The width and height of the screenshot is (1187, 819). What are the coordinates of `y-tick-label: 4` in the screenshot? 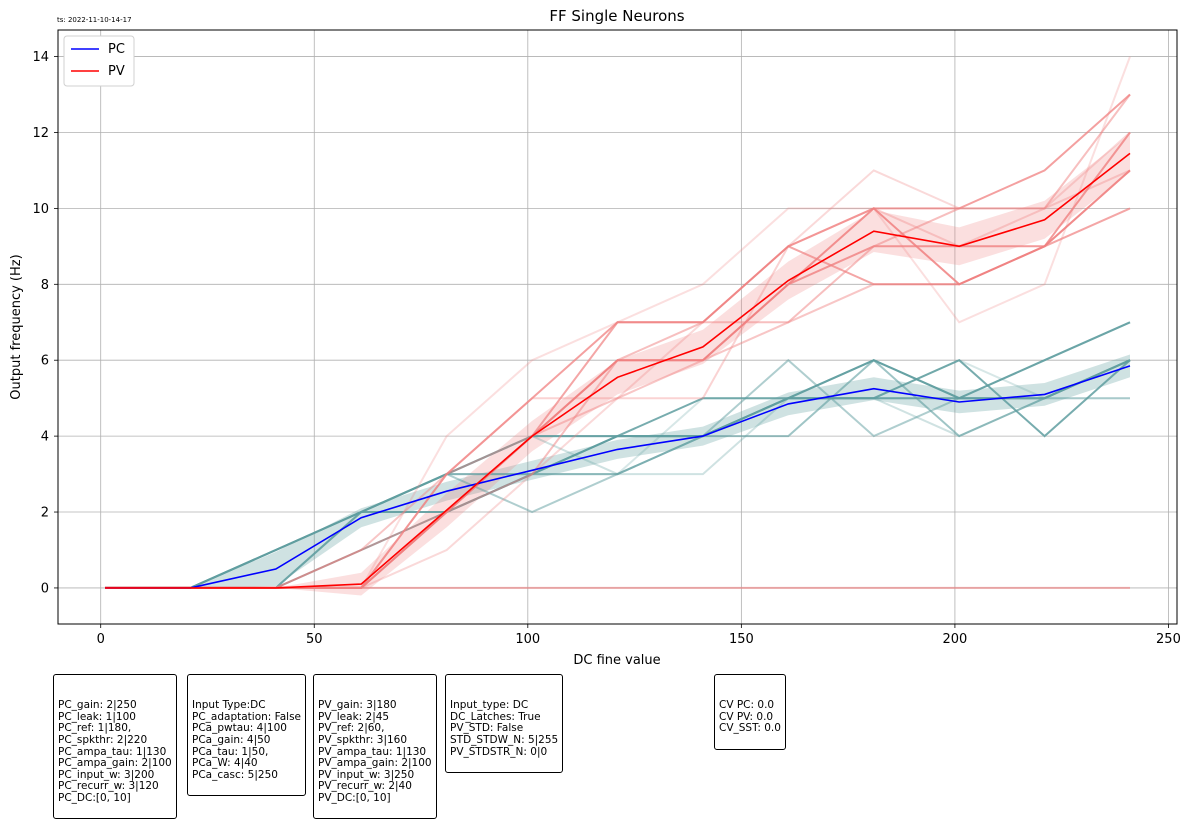 It's located at (45, 437).